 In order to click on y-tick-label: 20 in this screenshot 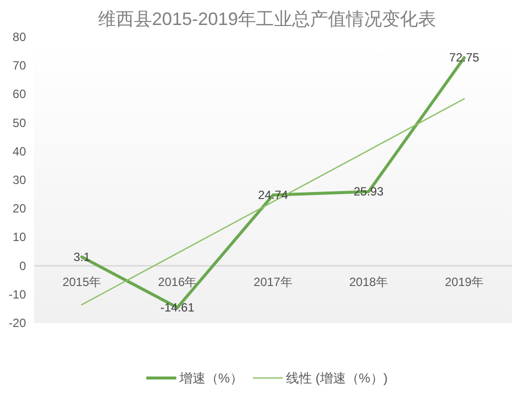, I will do `click(19, 209)`.